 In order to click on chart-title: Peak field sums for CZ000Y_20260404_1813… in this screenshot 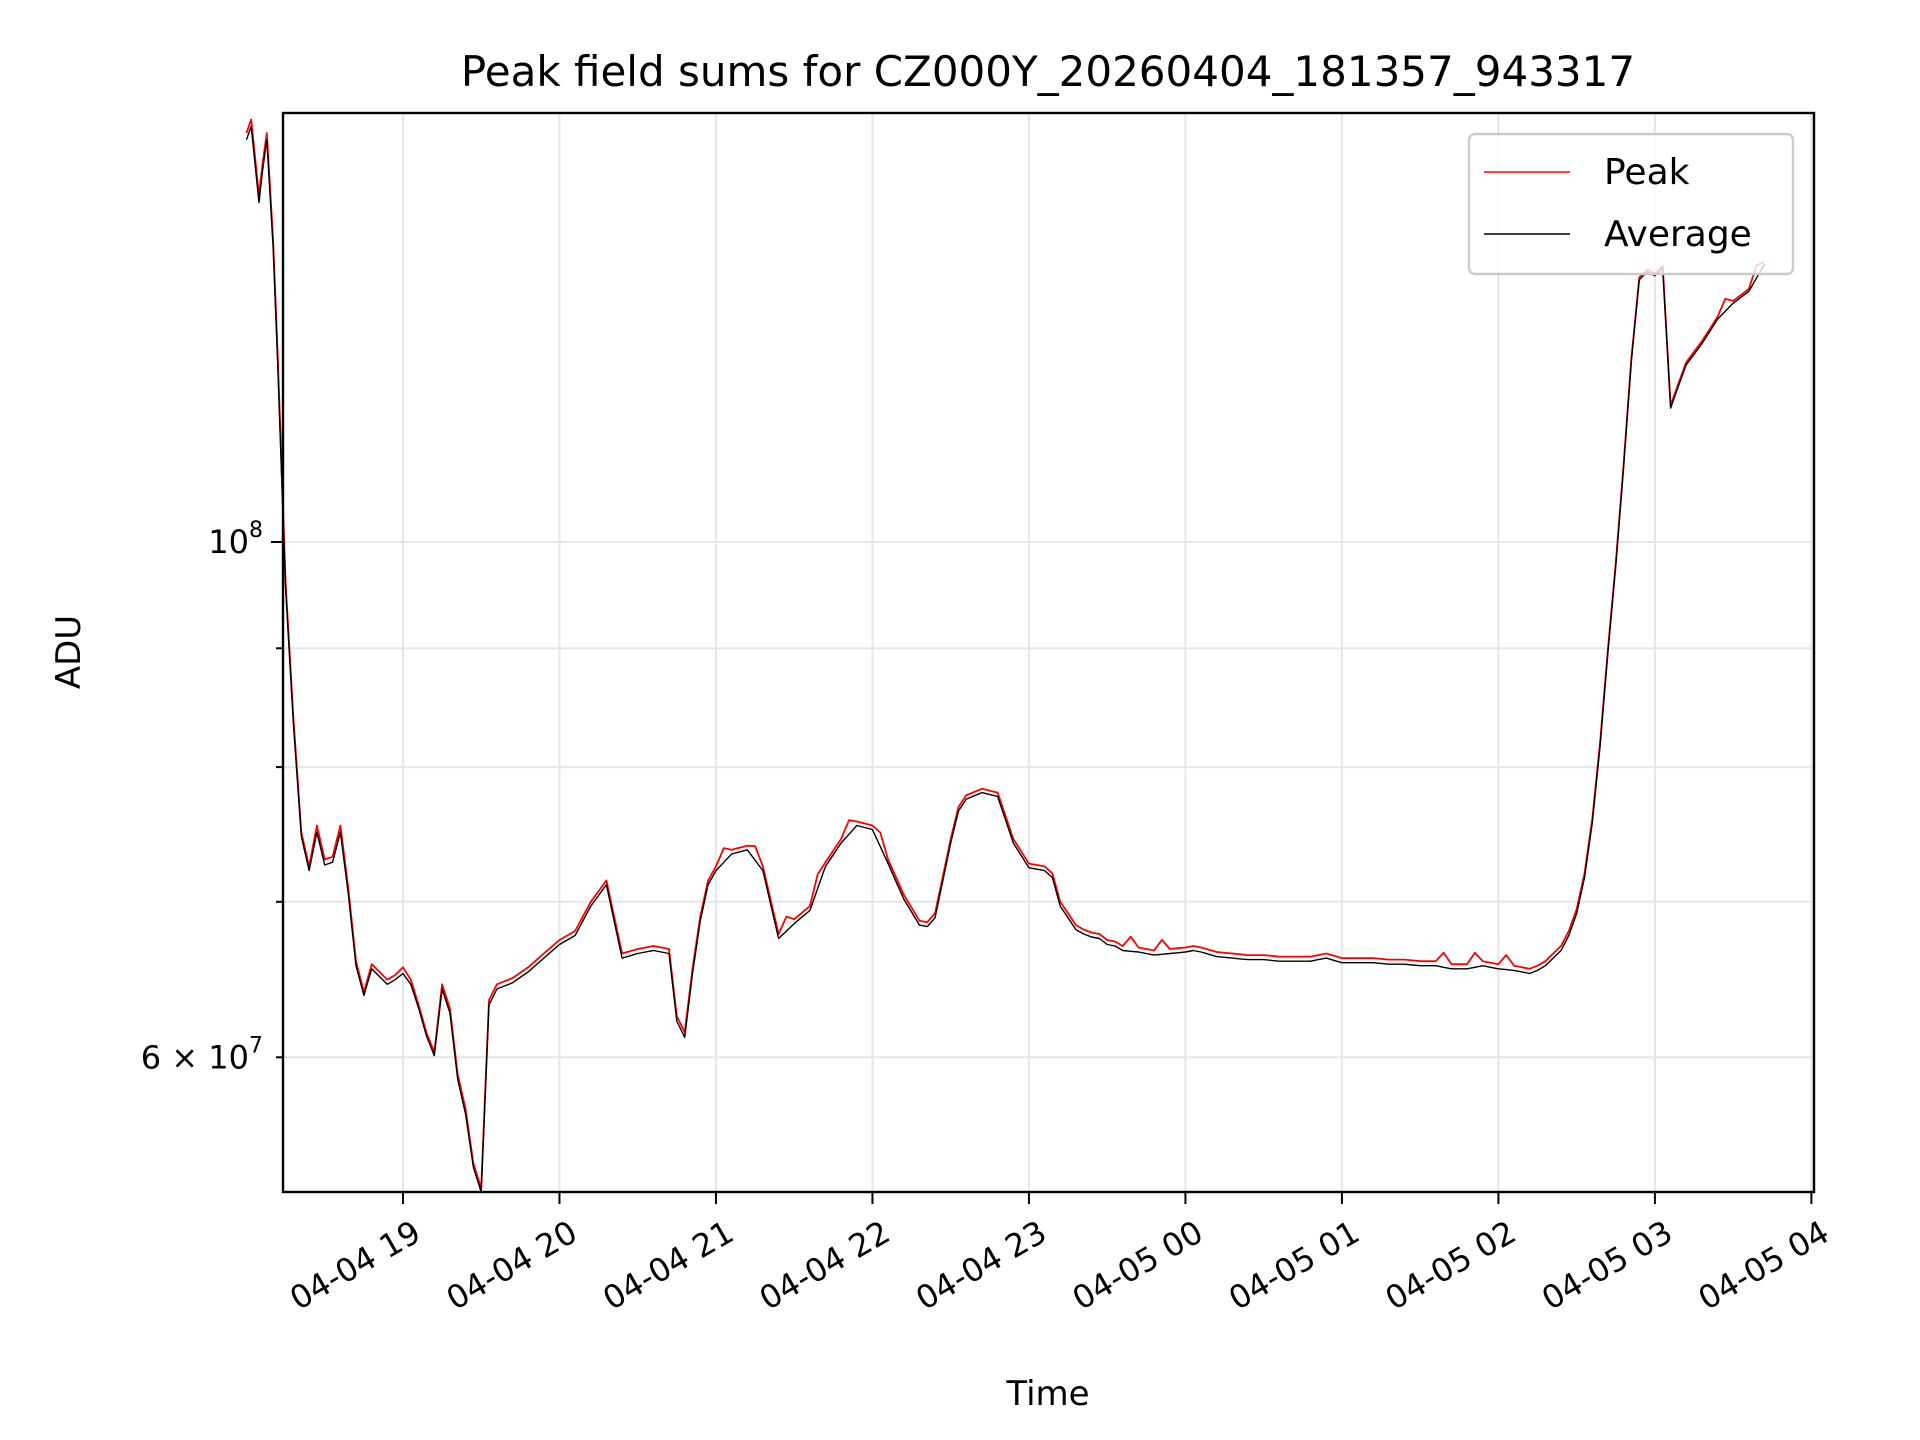, I will do `click(1048, 71)`.